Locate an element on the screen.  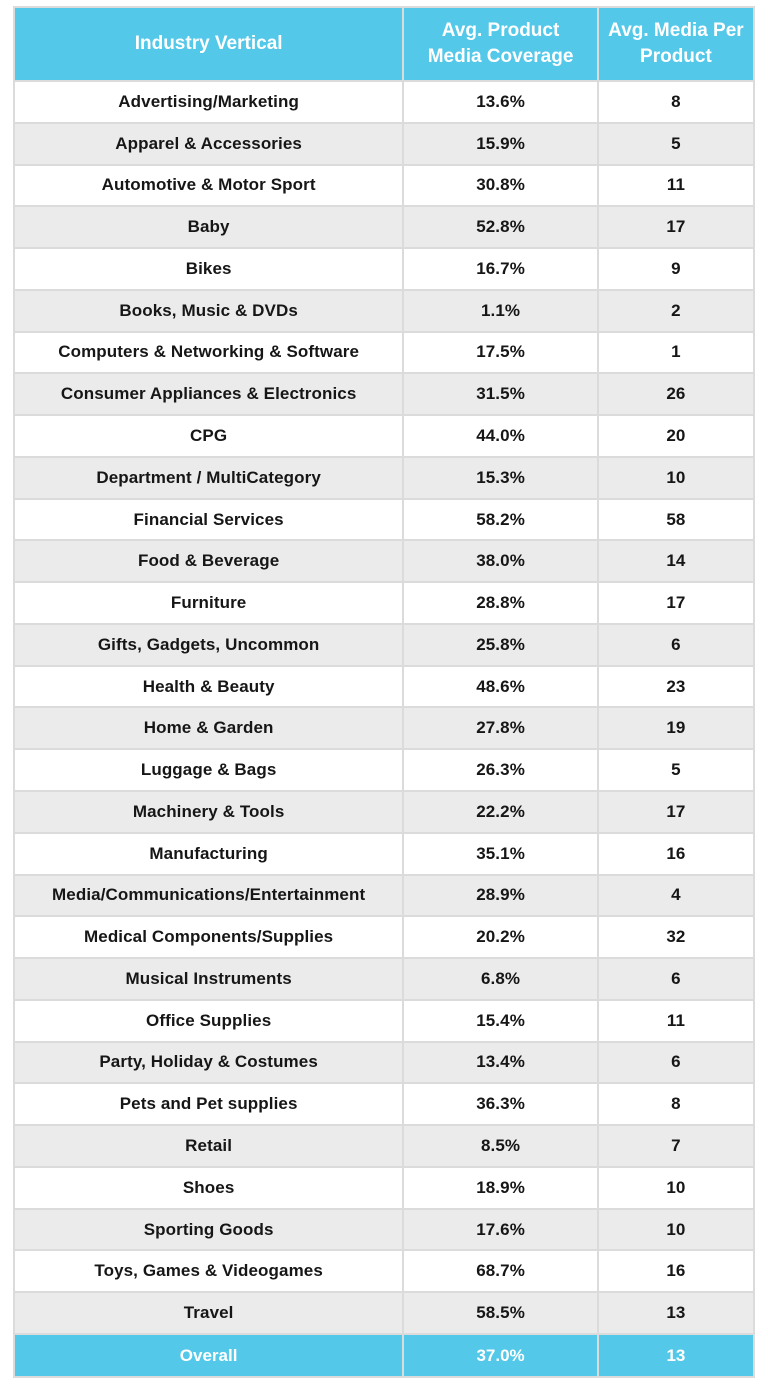
coverage-cell: 44.0% is located at coordinates (500, 436).